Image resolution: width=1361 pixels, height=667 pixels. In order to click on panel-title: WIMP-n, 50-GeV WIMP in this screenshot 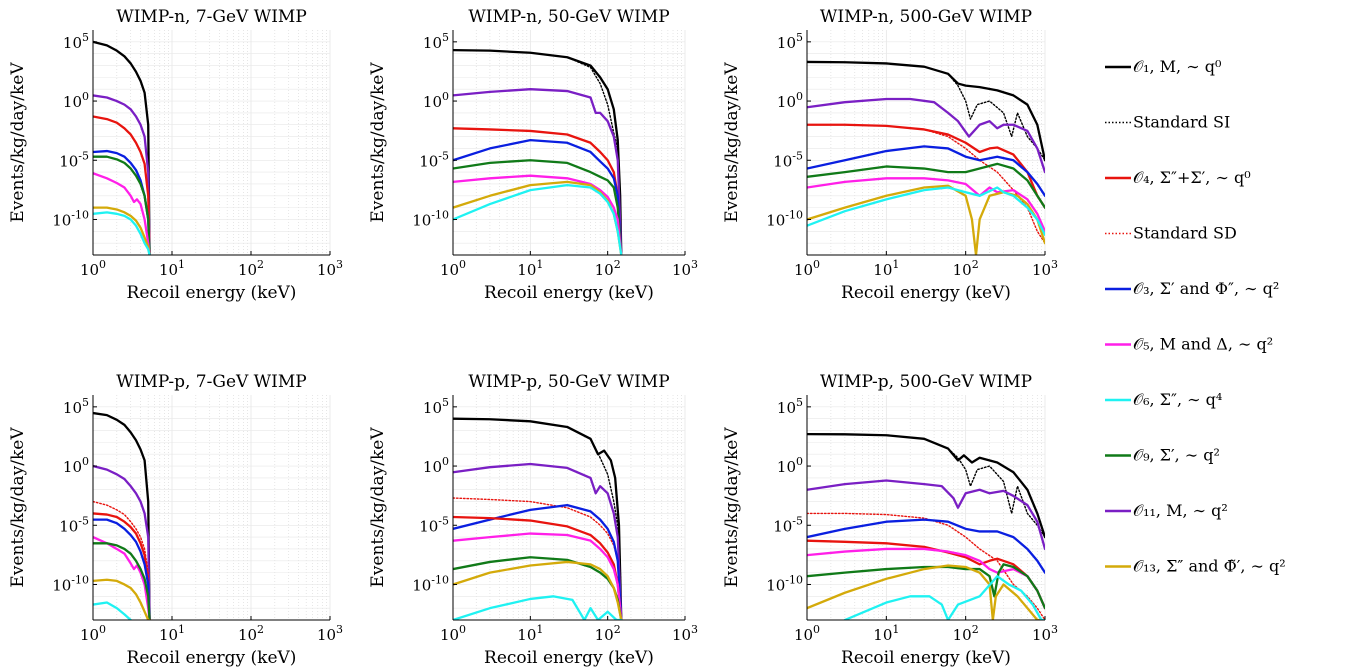, I will do `click(568, 17)`.